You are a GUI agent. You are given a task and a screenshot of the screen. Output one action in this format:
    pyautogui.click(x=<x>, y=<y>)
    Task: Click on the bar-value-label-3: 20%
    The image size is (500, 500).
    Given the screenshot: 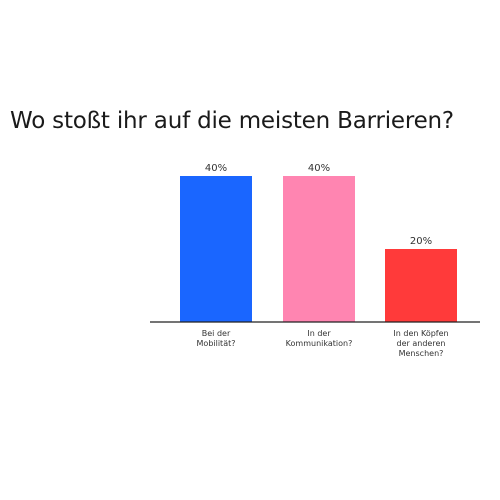 What is the action you would take?
    pyautogui.click(x=421, y=241)
    